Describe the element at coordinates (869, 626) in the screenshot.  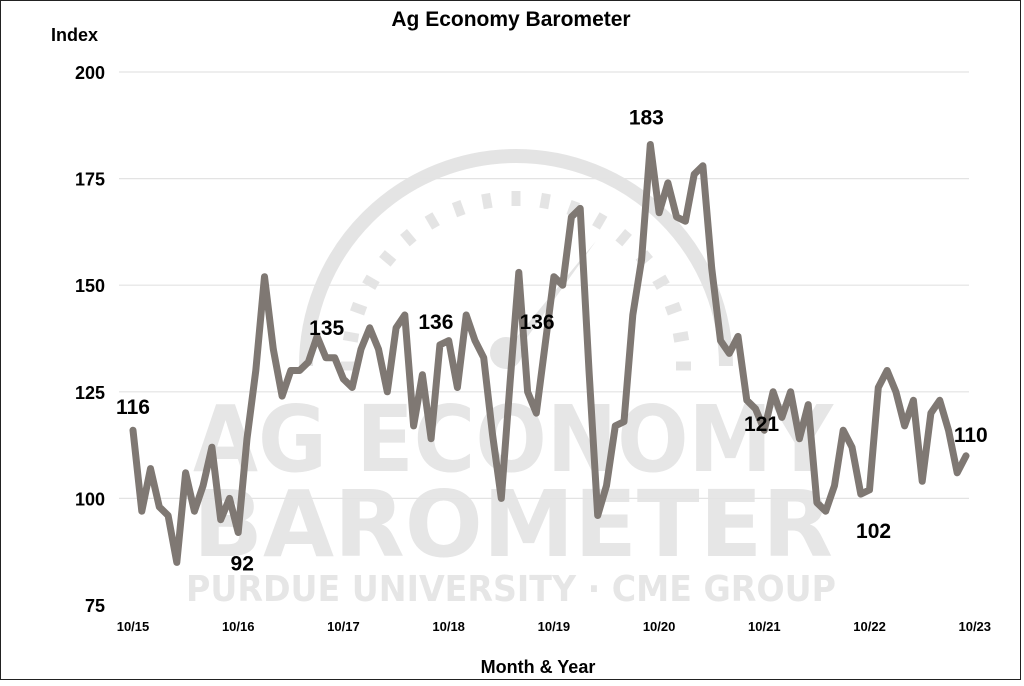
I see `x-tick-label: 10/22` at that location.